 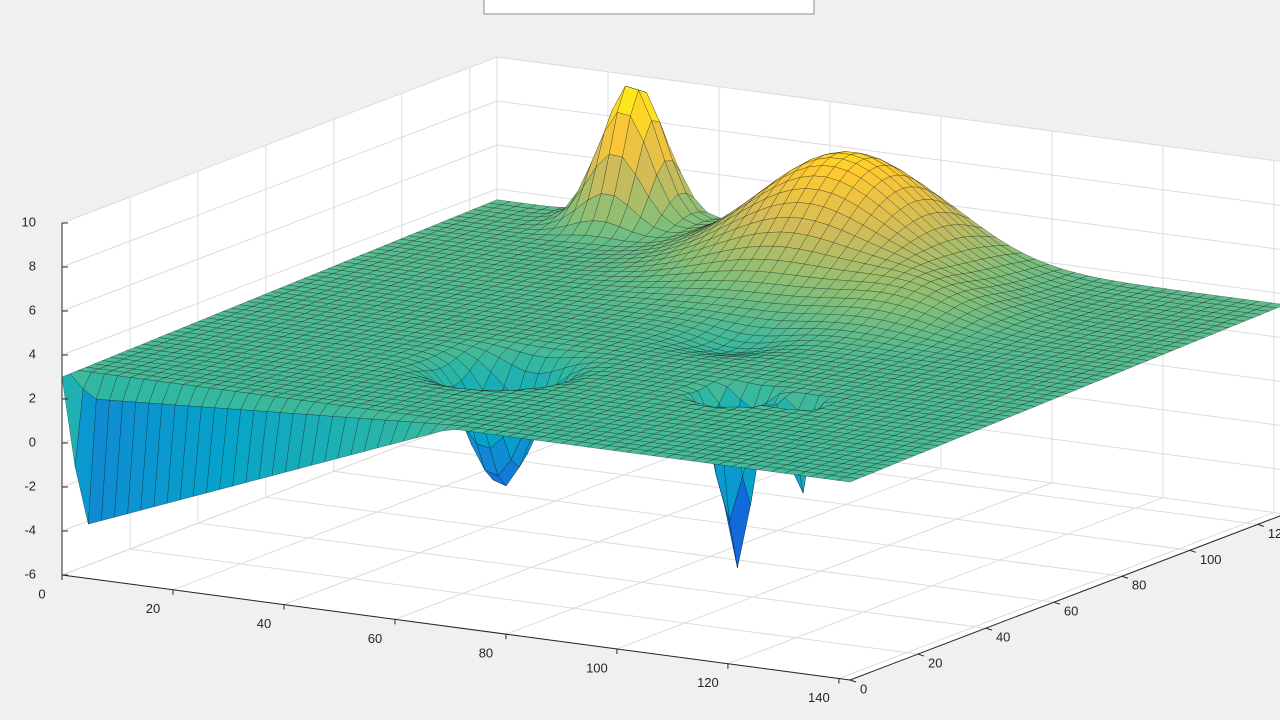 What do you see at coordinates (1071, 611) in the screenshot?
I see `y-tick-label: 60` at bounding box center [1071, 611].